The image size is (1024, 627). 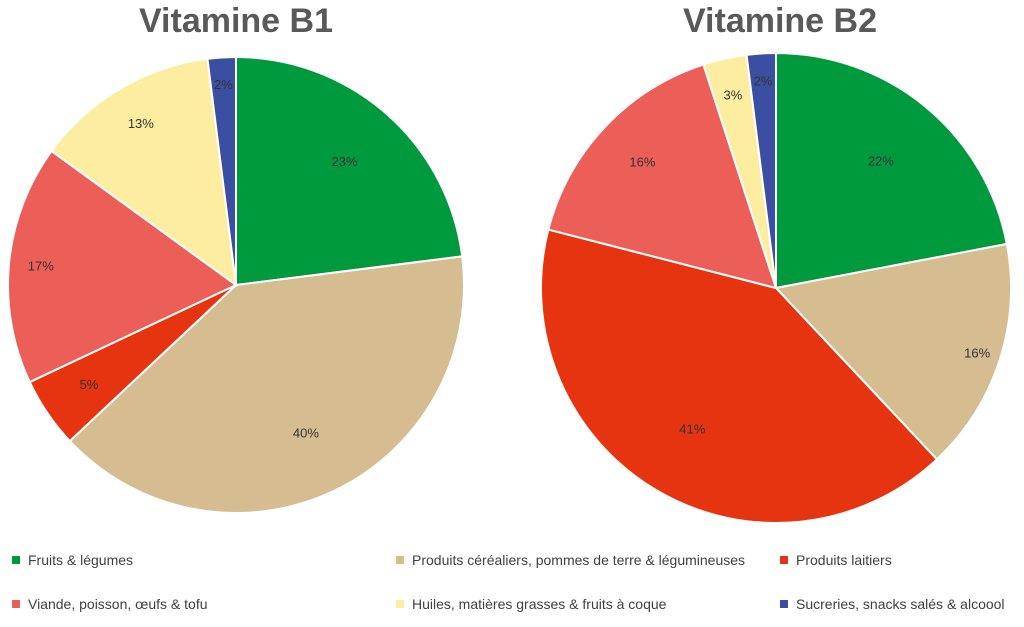 What do you see at coordinates (306, 433) in the screenshot?
I see `data-label-produits-cerealiers: 40%` at bounding box center [306, 433].